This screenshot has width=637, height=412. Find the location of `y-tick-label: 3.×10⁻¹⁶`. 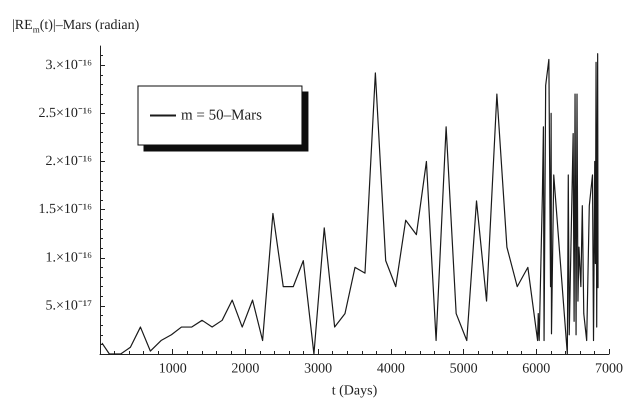

y-tick-label: 3.×10⁻¹⁶ is located at coordinates (69, 65).